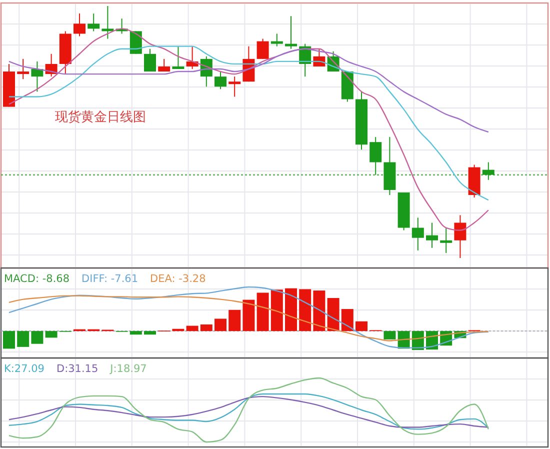 This screenshot has height=449, width=550. I want to click on series-label: J:18.97, so click(128, 369).